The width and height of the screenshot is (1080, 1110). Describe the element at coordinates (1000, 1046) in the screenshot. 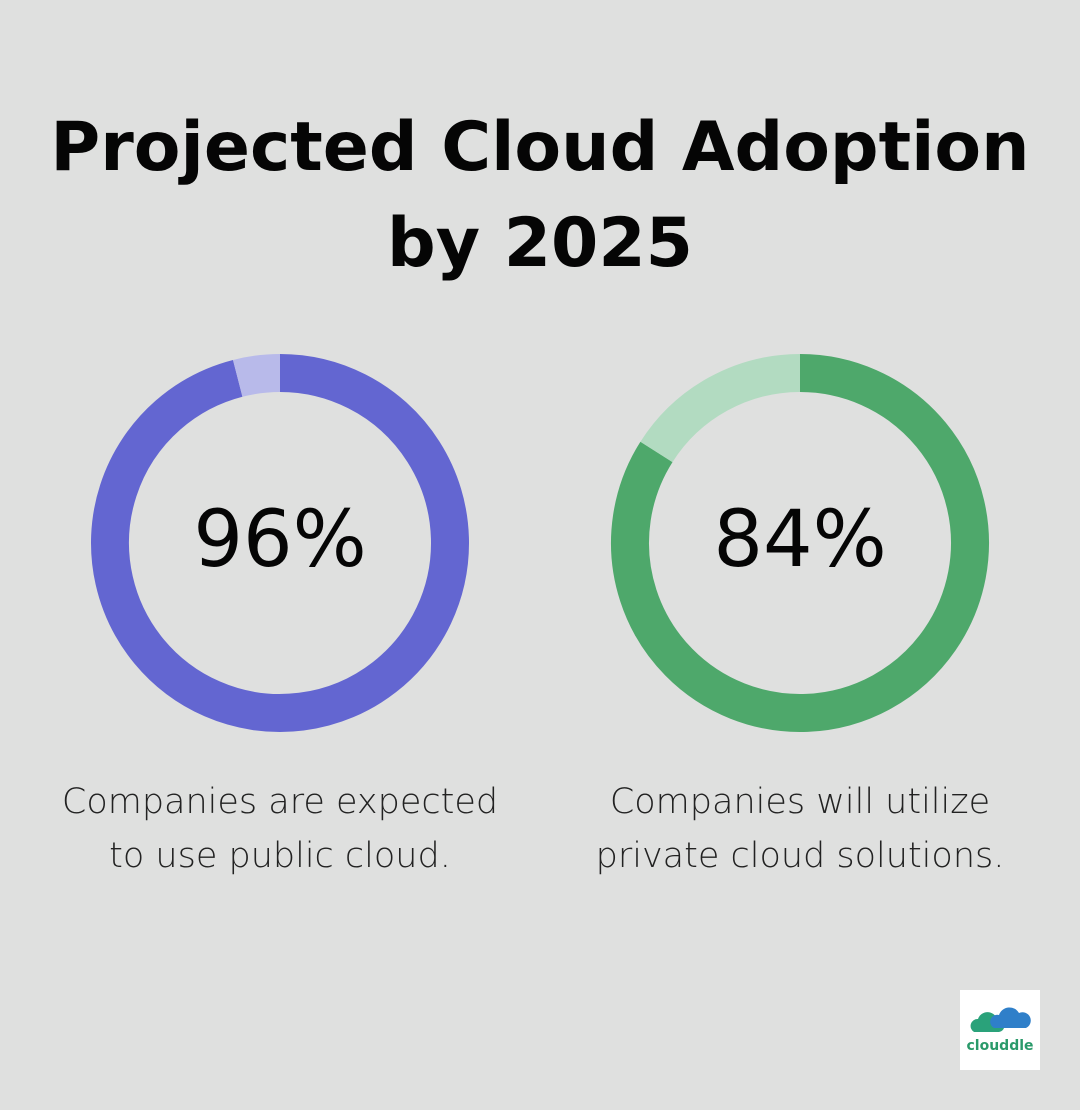

I see `logo-text: clouddle` at that location.